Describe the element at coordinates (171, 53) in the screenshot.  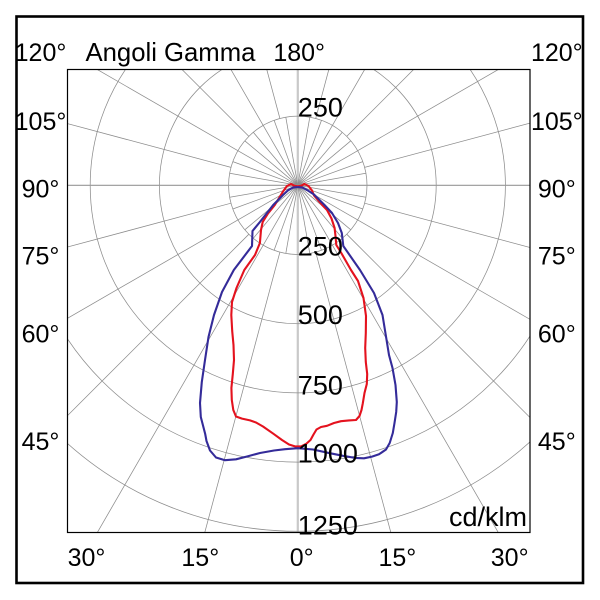
I see `svg-text: Angoli Gamma` at that location.